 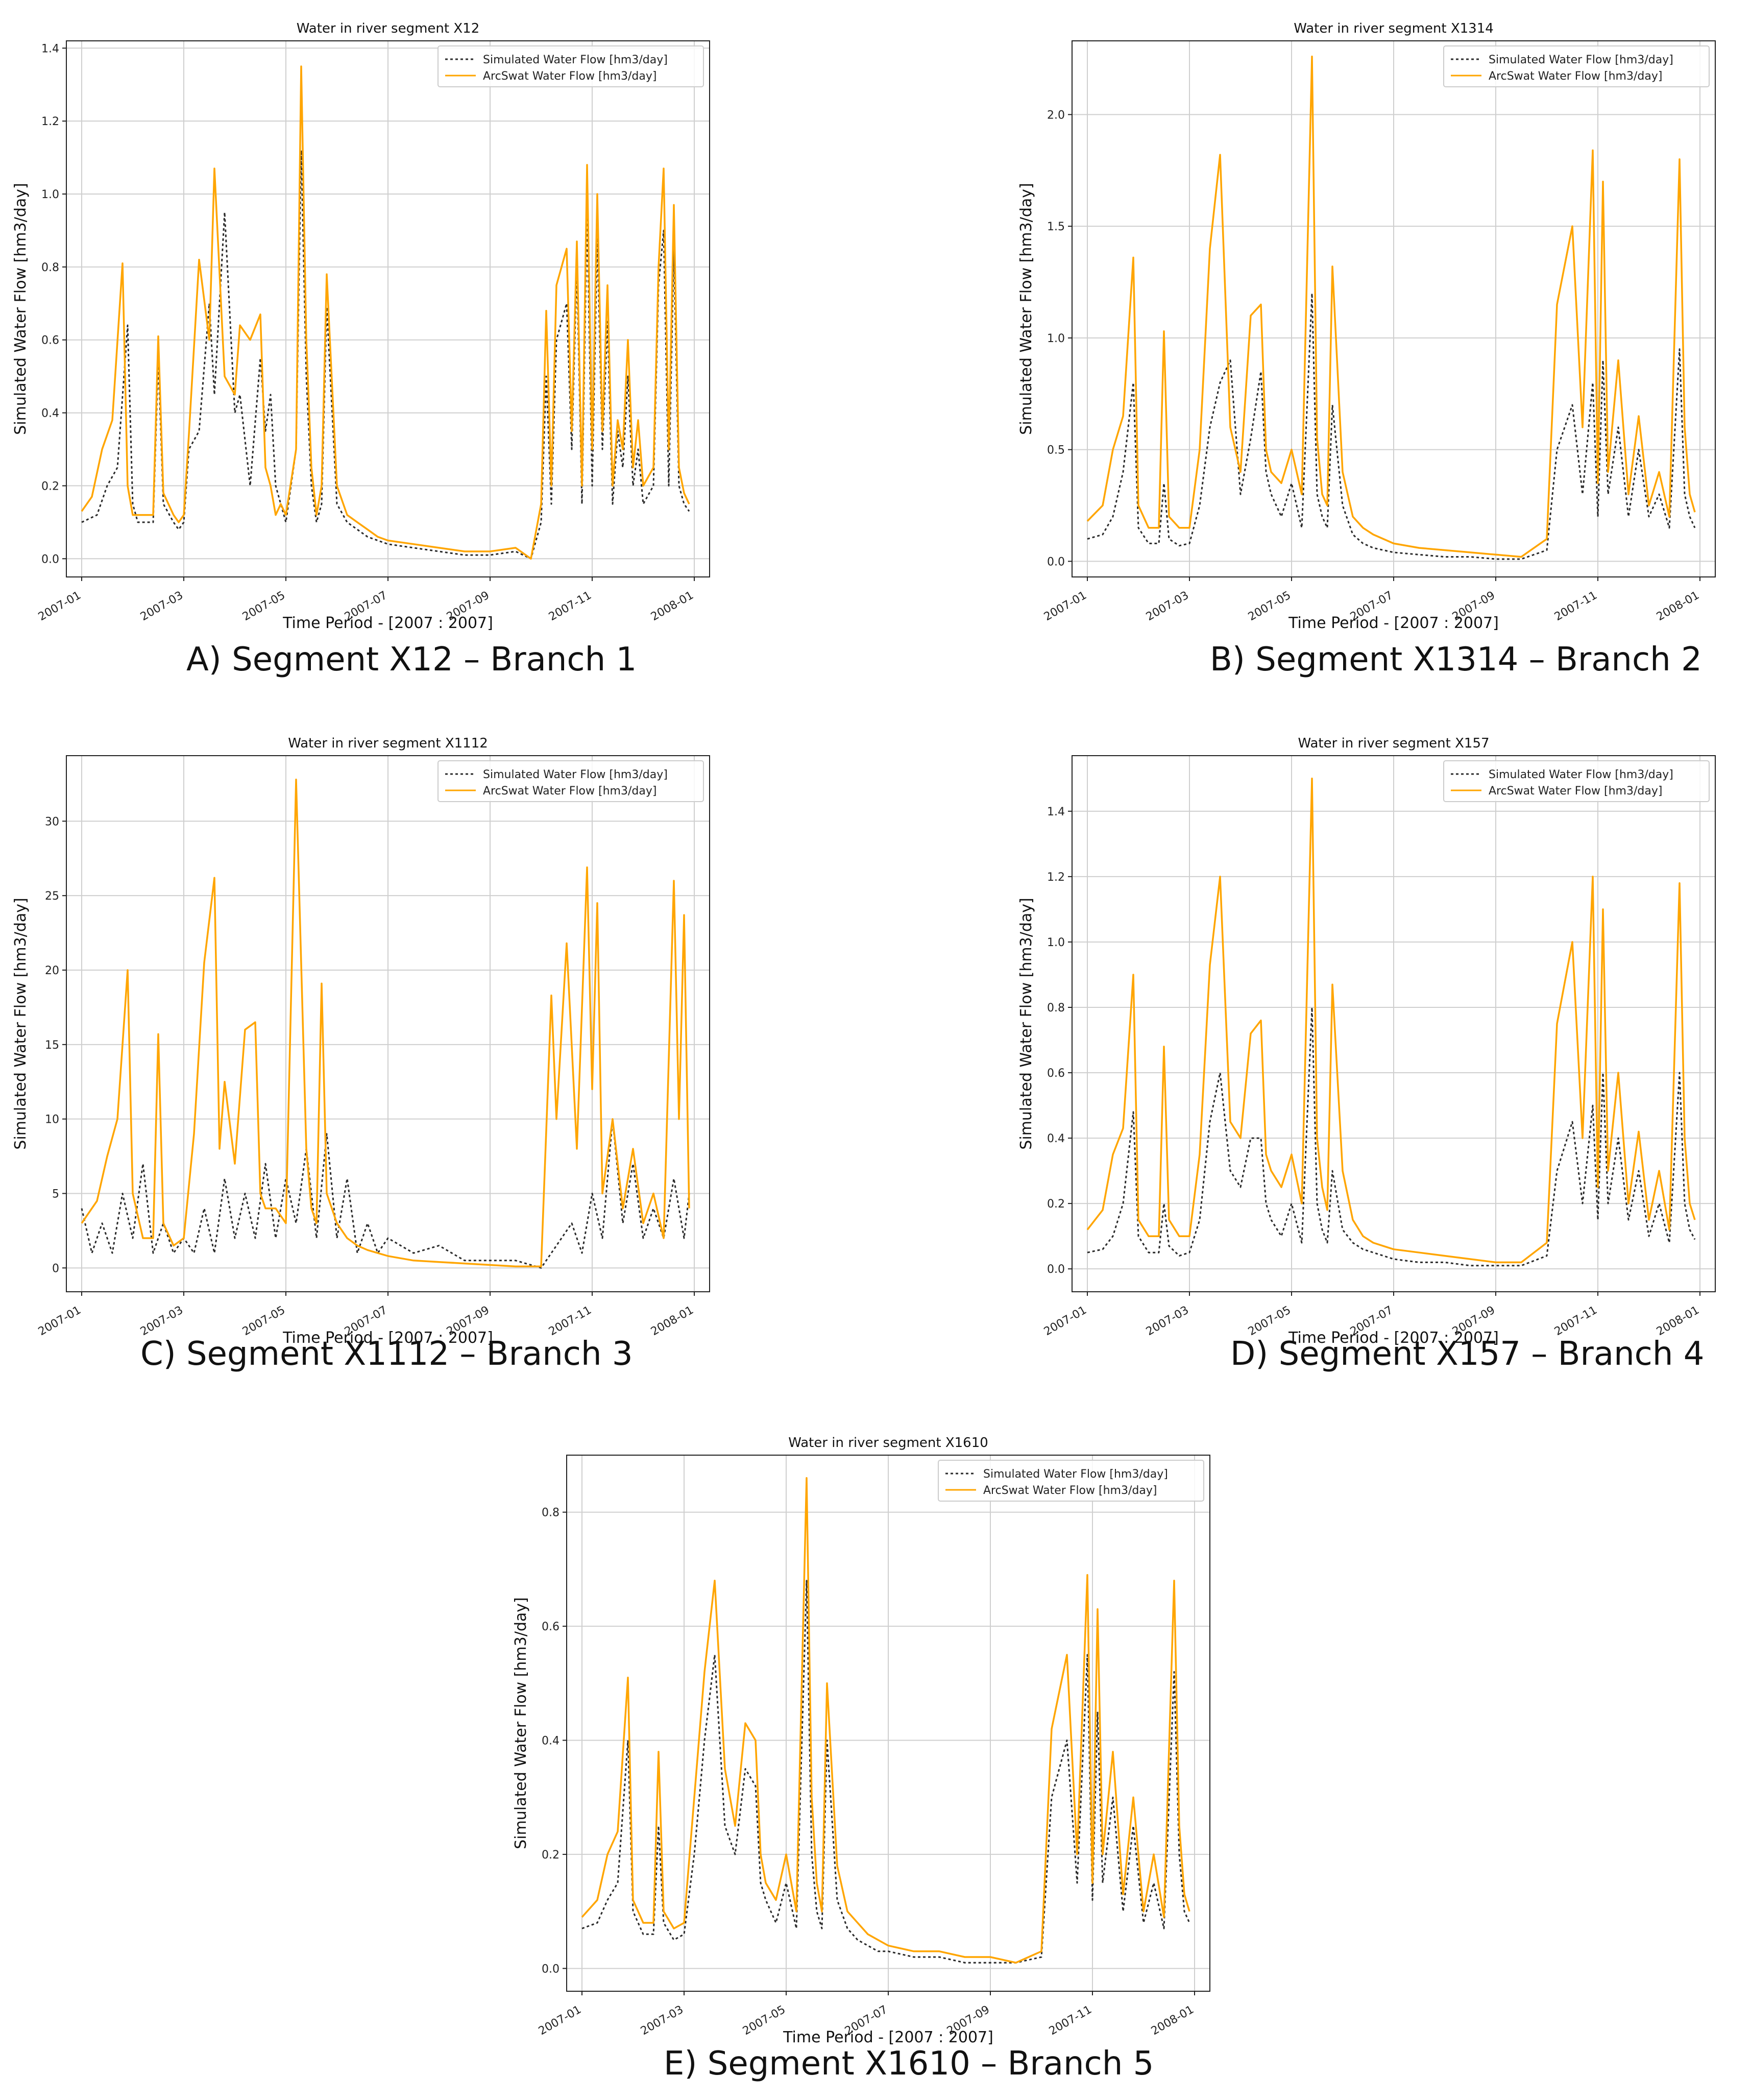 I want to click on chart-title: Water in river segment X12, so click(x=389, y=29).